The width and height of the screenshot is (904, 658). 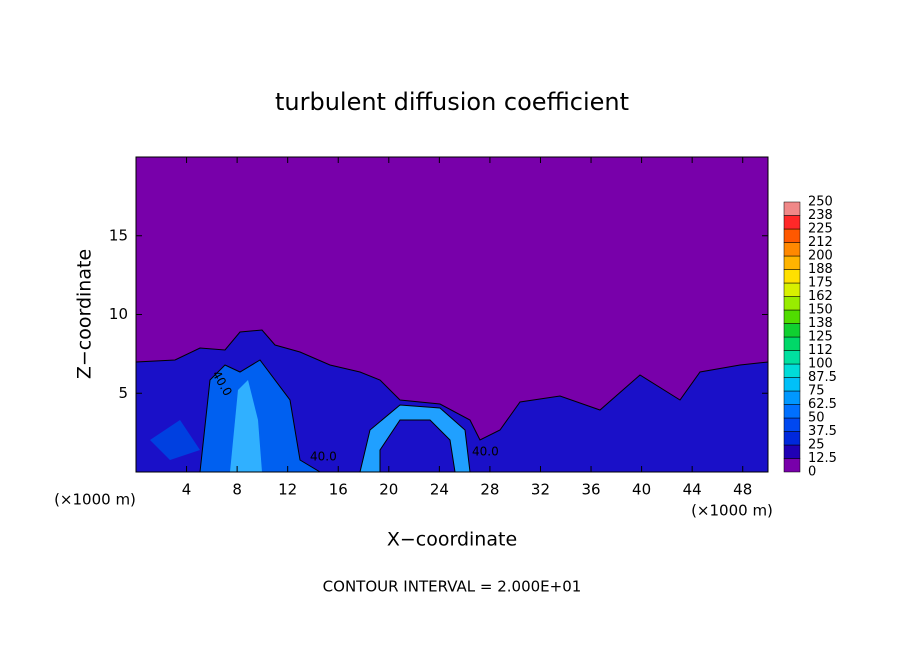 I want to click on x-tick-label: 20, so click(x=388, y=490).